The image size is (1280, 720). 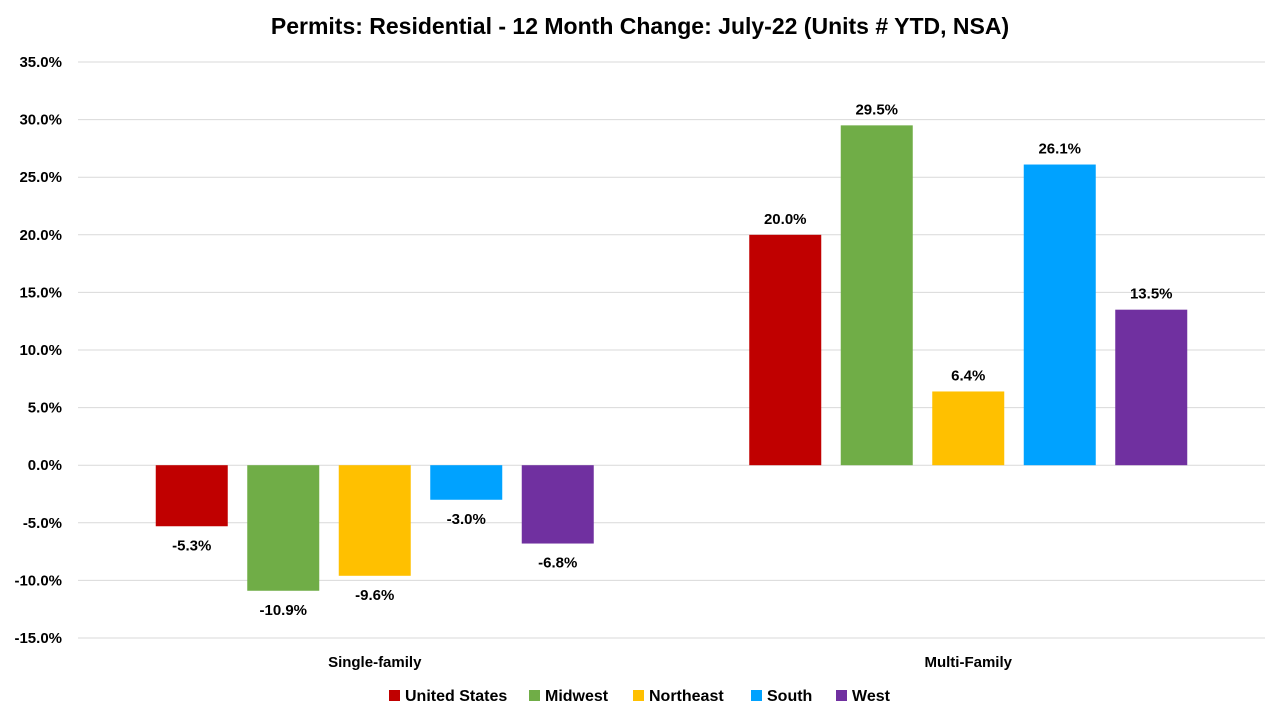 I want to click on x-category-label: Single-family, so click(x=375, y=662).